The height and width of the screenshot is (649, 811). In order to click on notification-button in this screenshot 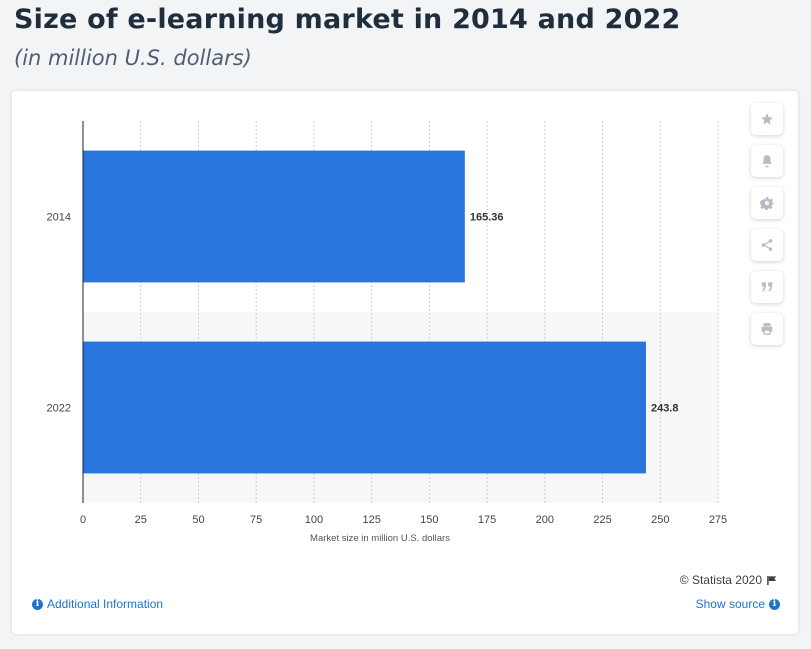, I will do `click(767, 161)`.